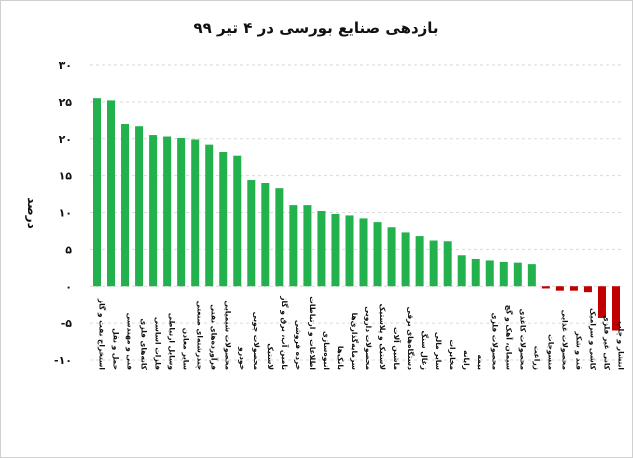  I want to click on x-tick-label: انبوه‌سازی, so click(326, 350).